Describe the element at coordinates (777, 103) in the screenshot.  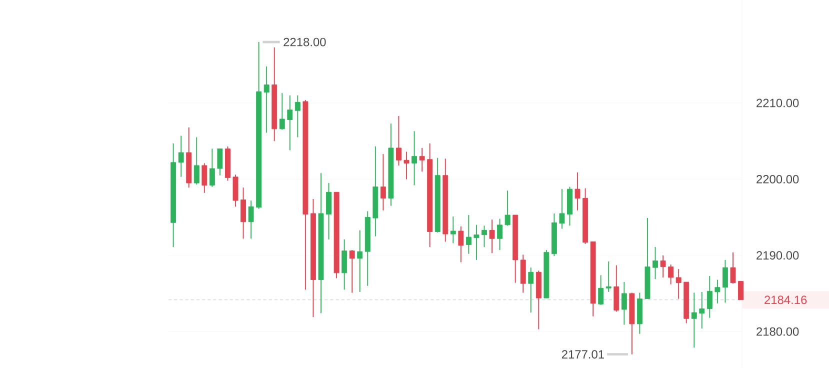
I see `y-tick-label: 2210.00` at that location.